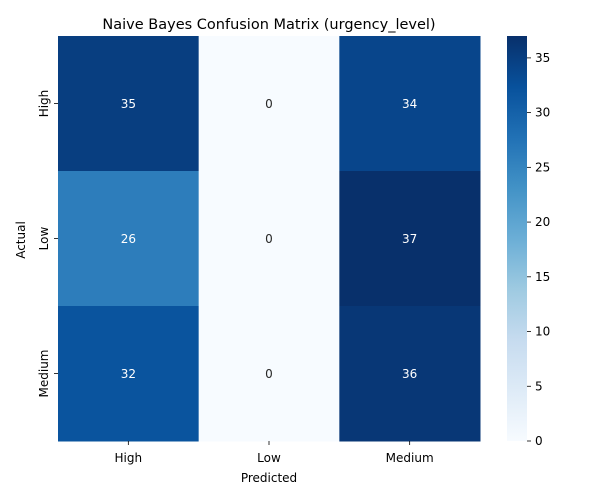 This screenshot has height=500, width=600. Describe the element at coordinates (542, 167) in the screenshot. I see `colorbar-tick-label: 25` at that location.